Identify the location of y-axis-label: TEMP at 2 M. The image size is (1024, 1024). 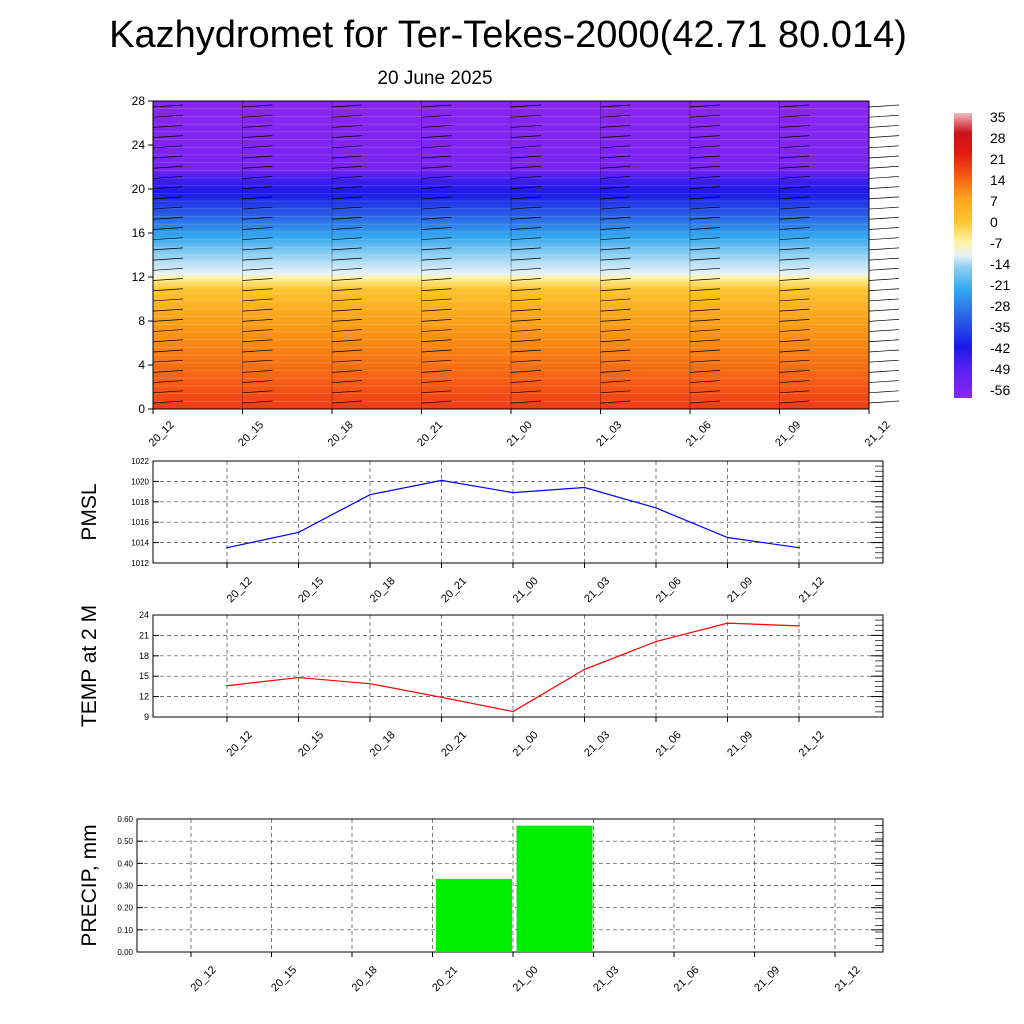
(89, 666).